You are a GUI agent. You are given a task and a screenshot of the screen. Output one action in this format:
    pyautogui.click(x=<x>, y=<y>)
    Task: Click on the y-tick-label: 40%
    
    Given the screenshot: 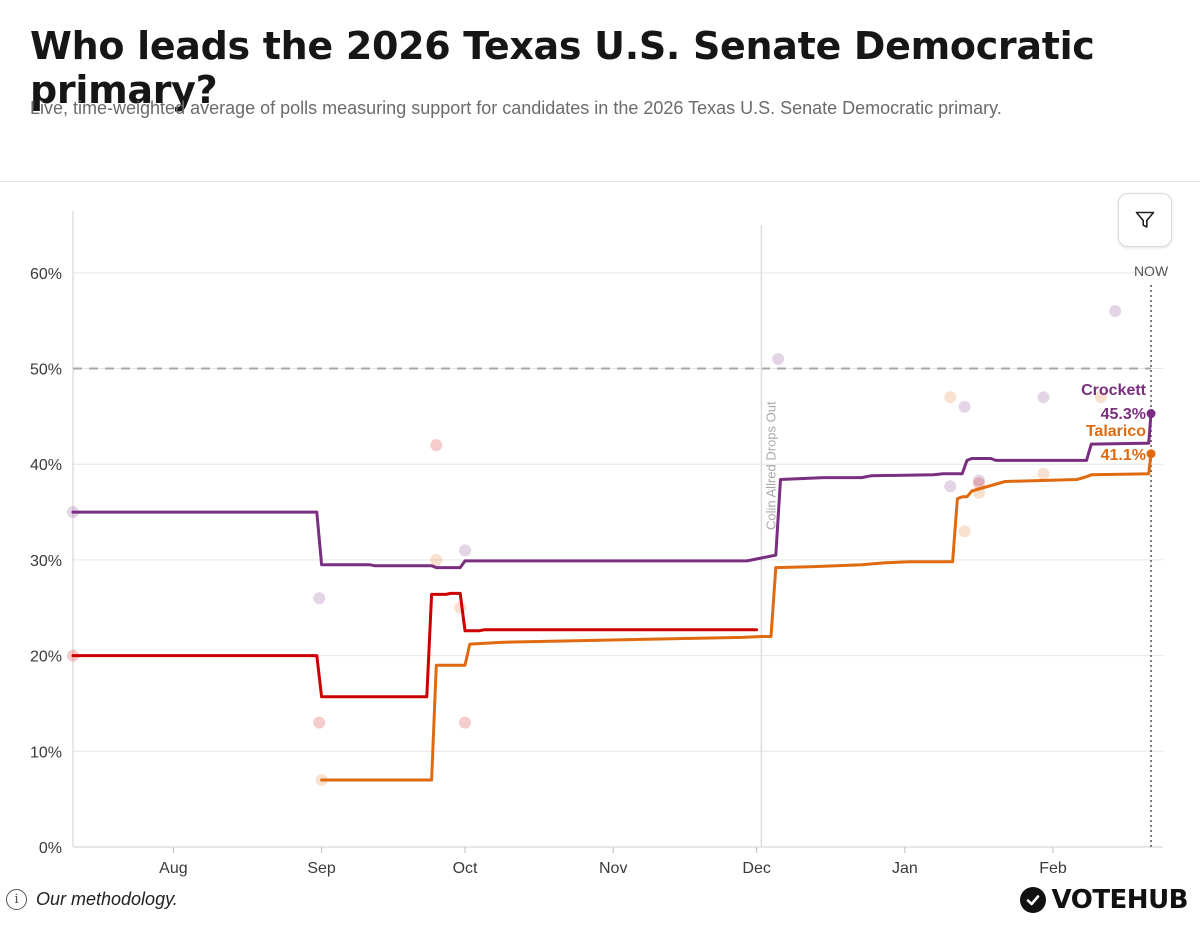 What is the action you would take?
    pyautogui.click(x=46, y=465)
    